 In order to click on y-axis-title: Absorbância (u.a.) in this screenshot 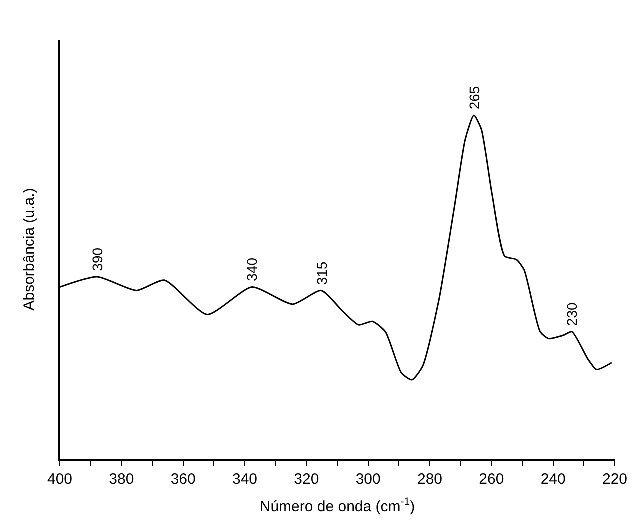, I will do `click(29, 249)`.